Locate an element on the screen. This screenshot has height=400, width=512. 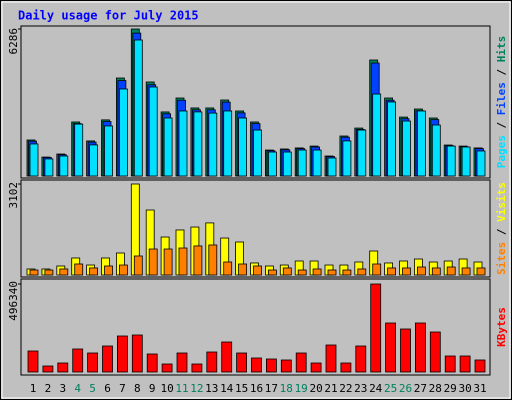
x-tick-label: 7 is located at coordinates (122, 388).